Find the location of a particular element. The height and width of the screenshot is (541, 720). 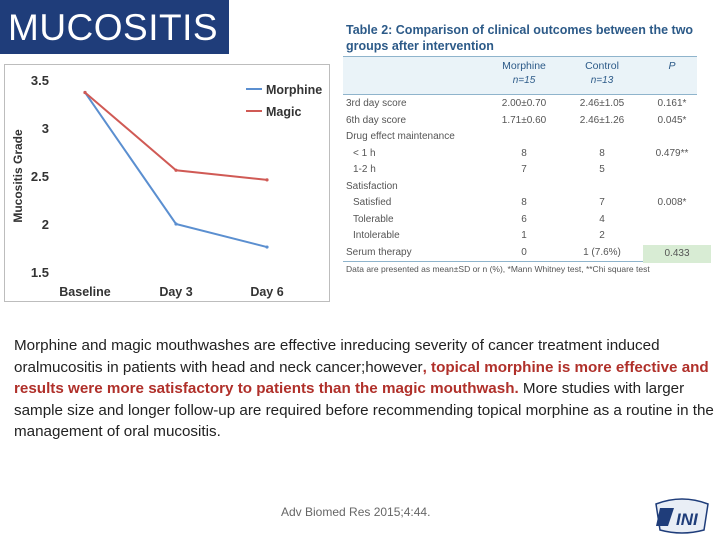

row-label: Satisfied is located at coordinates (372, 202).